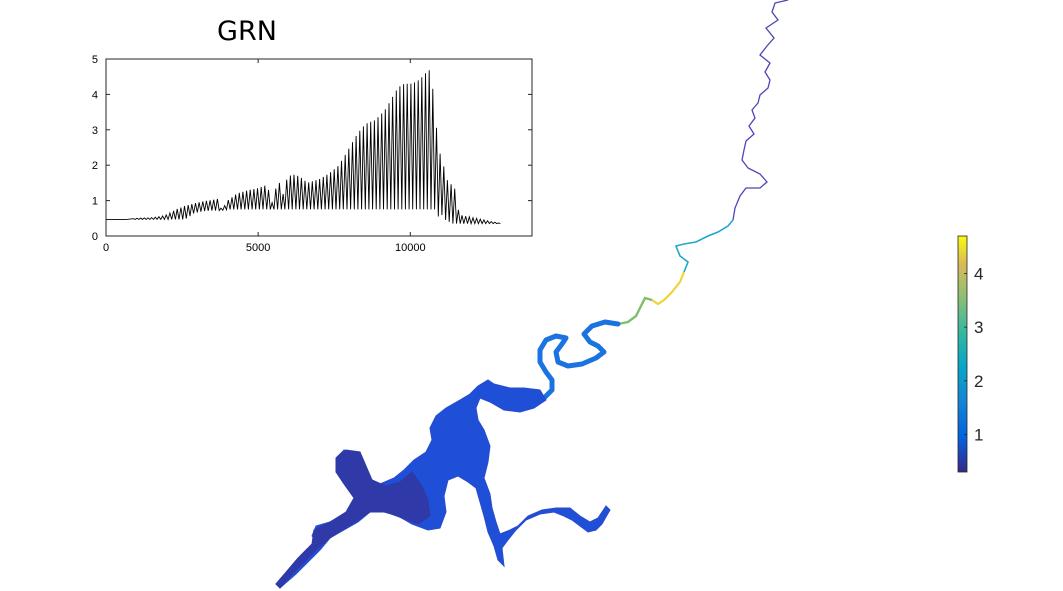 The height and width of the screenshot is (591, 1063). I want to click on y-tick-label: 0, so click(95, 237).